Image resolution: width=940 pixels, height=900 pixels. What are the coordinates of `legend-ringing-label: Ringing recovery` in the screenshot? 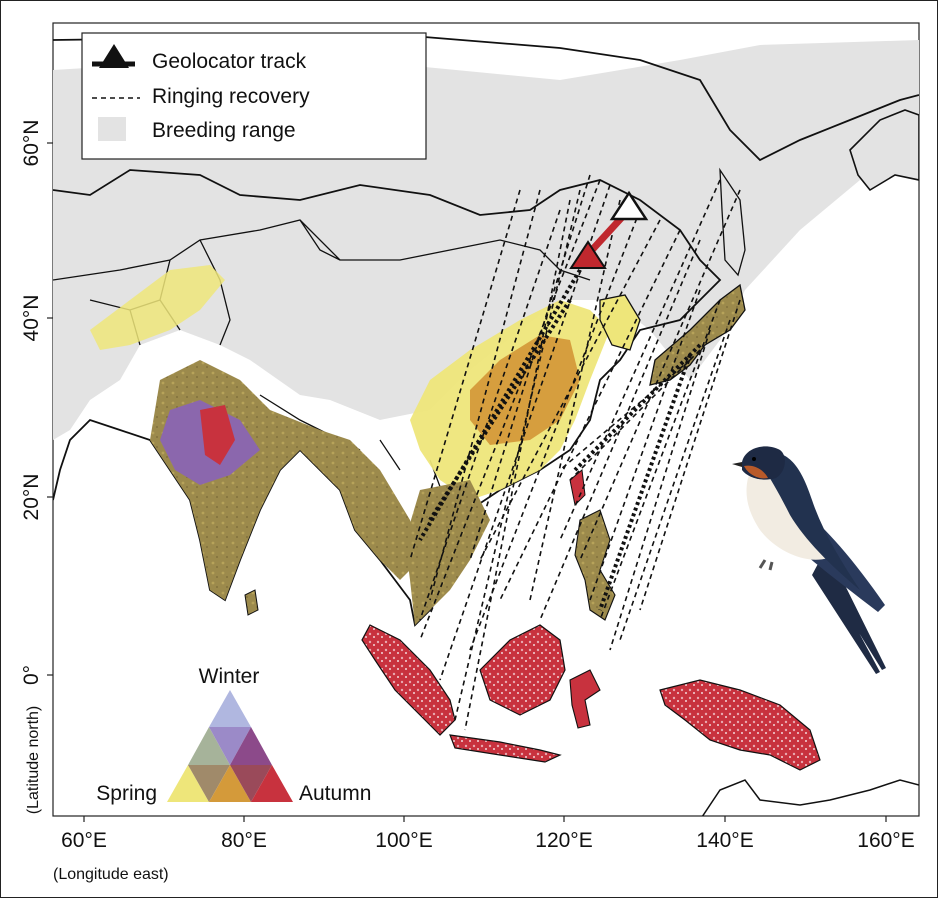 It's located at (231, 96).